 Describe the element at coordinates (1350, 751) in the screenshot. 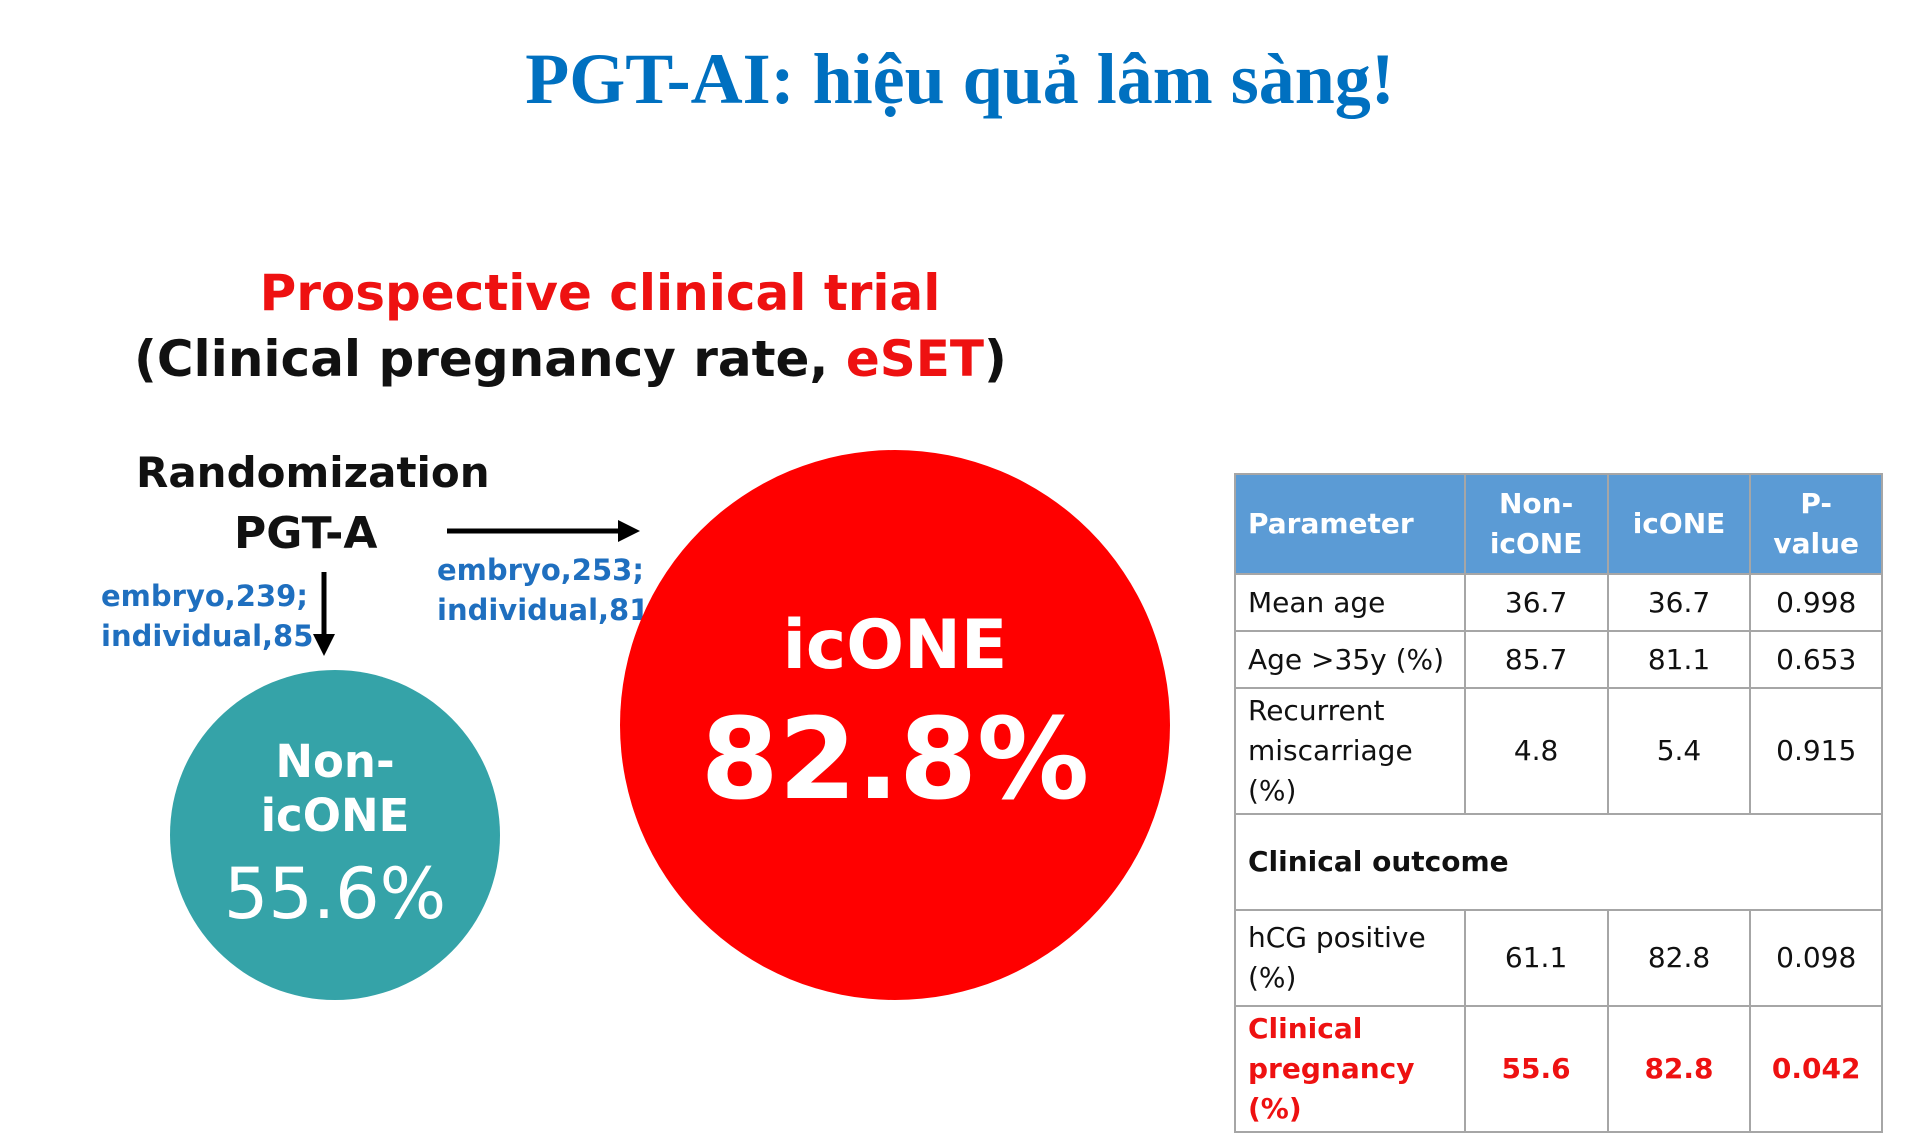

I see `table-cell: Recurrent miscarriage (%)` at that location.